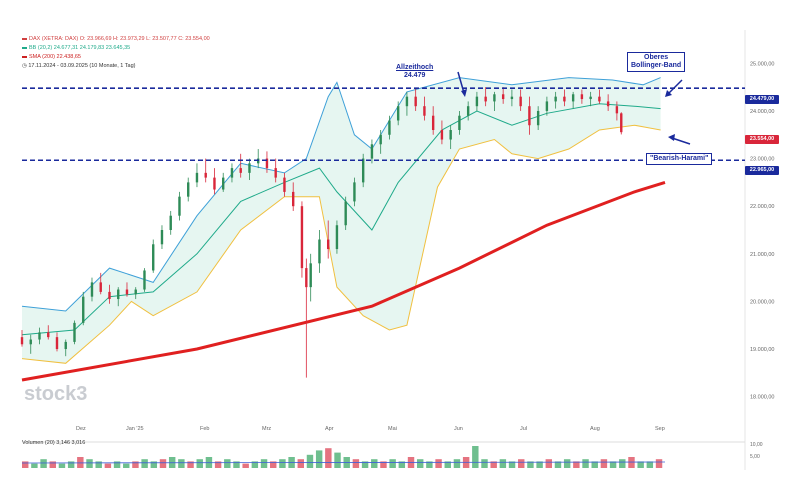 This screenshot has width=805, height=499. What do you see at coordinates (681, 141) in the screenshot?
I see `bearish-arrow` at bounding box center [681, 141].